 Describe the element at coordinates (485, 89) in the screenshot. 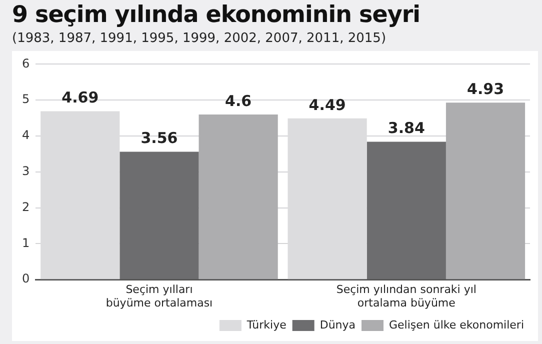

I see `data-label: 4.93` at that location.